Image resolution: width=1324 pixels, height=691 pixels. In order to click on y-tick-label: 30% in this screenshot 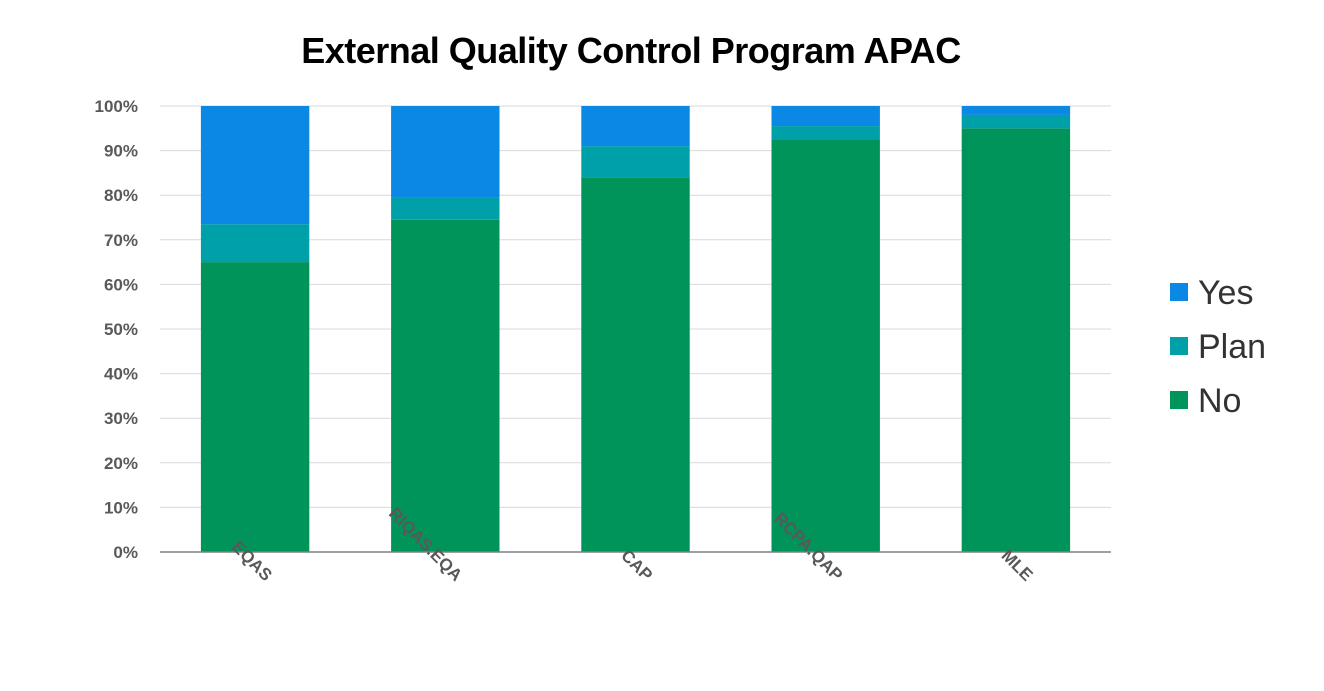, I will do `click(121, 418)`.